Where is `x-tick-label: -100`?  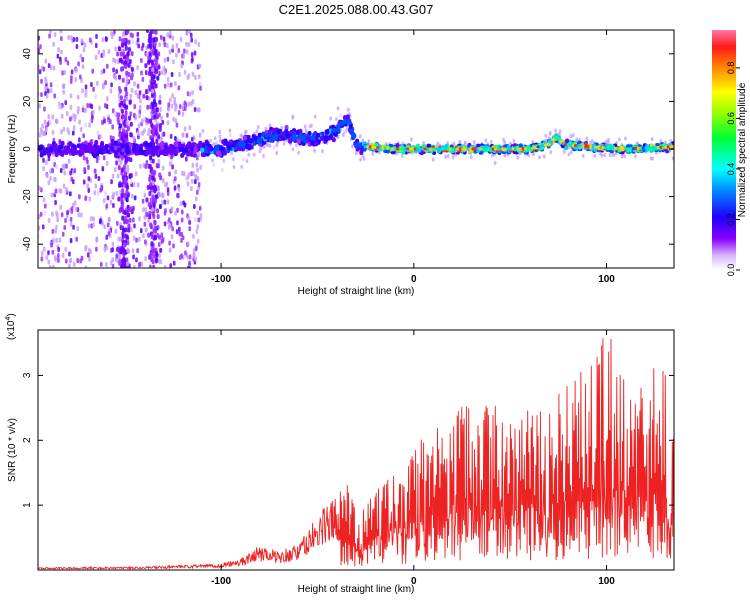 x-tick-label: -100 is located at coordinates (221, 581).